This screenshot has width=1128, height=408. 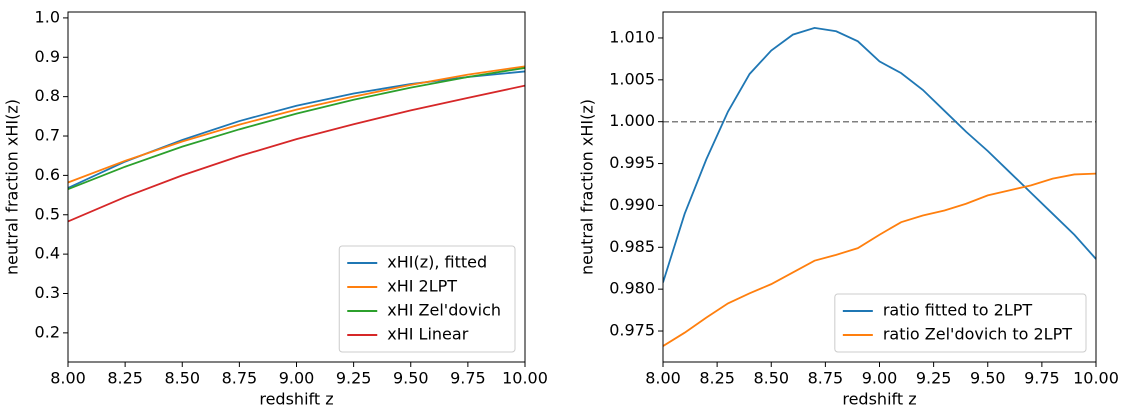 What do you see at coordinates (632, 204) in the screenshot?
I see `y-tick-label: 0.990` at bounding box center [632, 204].